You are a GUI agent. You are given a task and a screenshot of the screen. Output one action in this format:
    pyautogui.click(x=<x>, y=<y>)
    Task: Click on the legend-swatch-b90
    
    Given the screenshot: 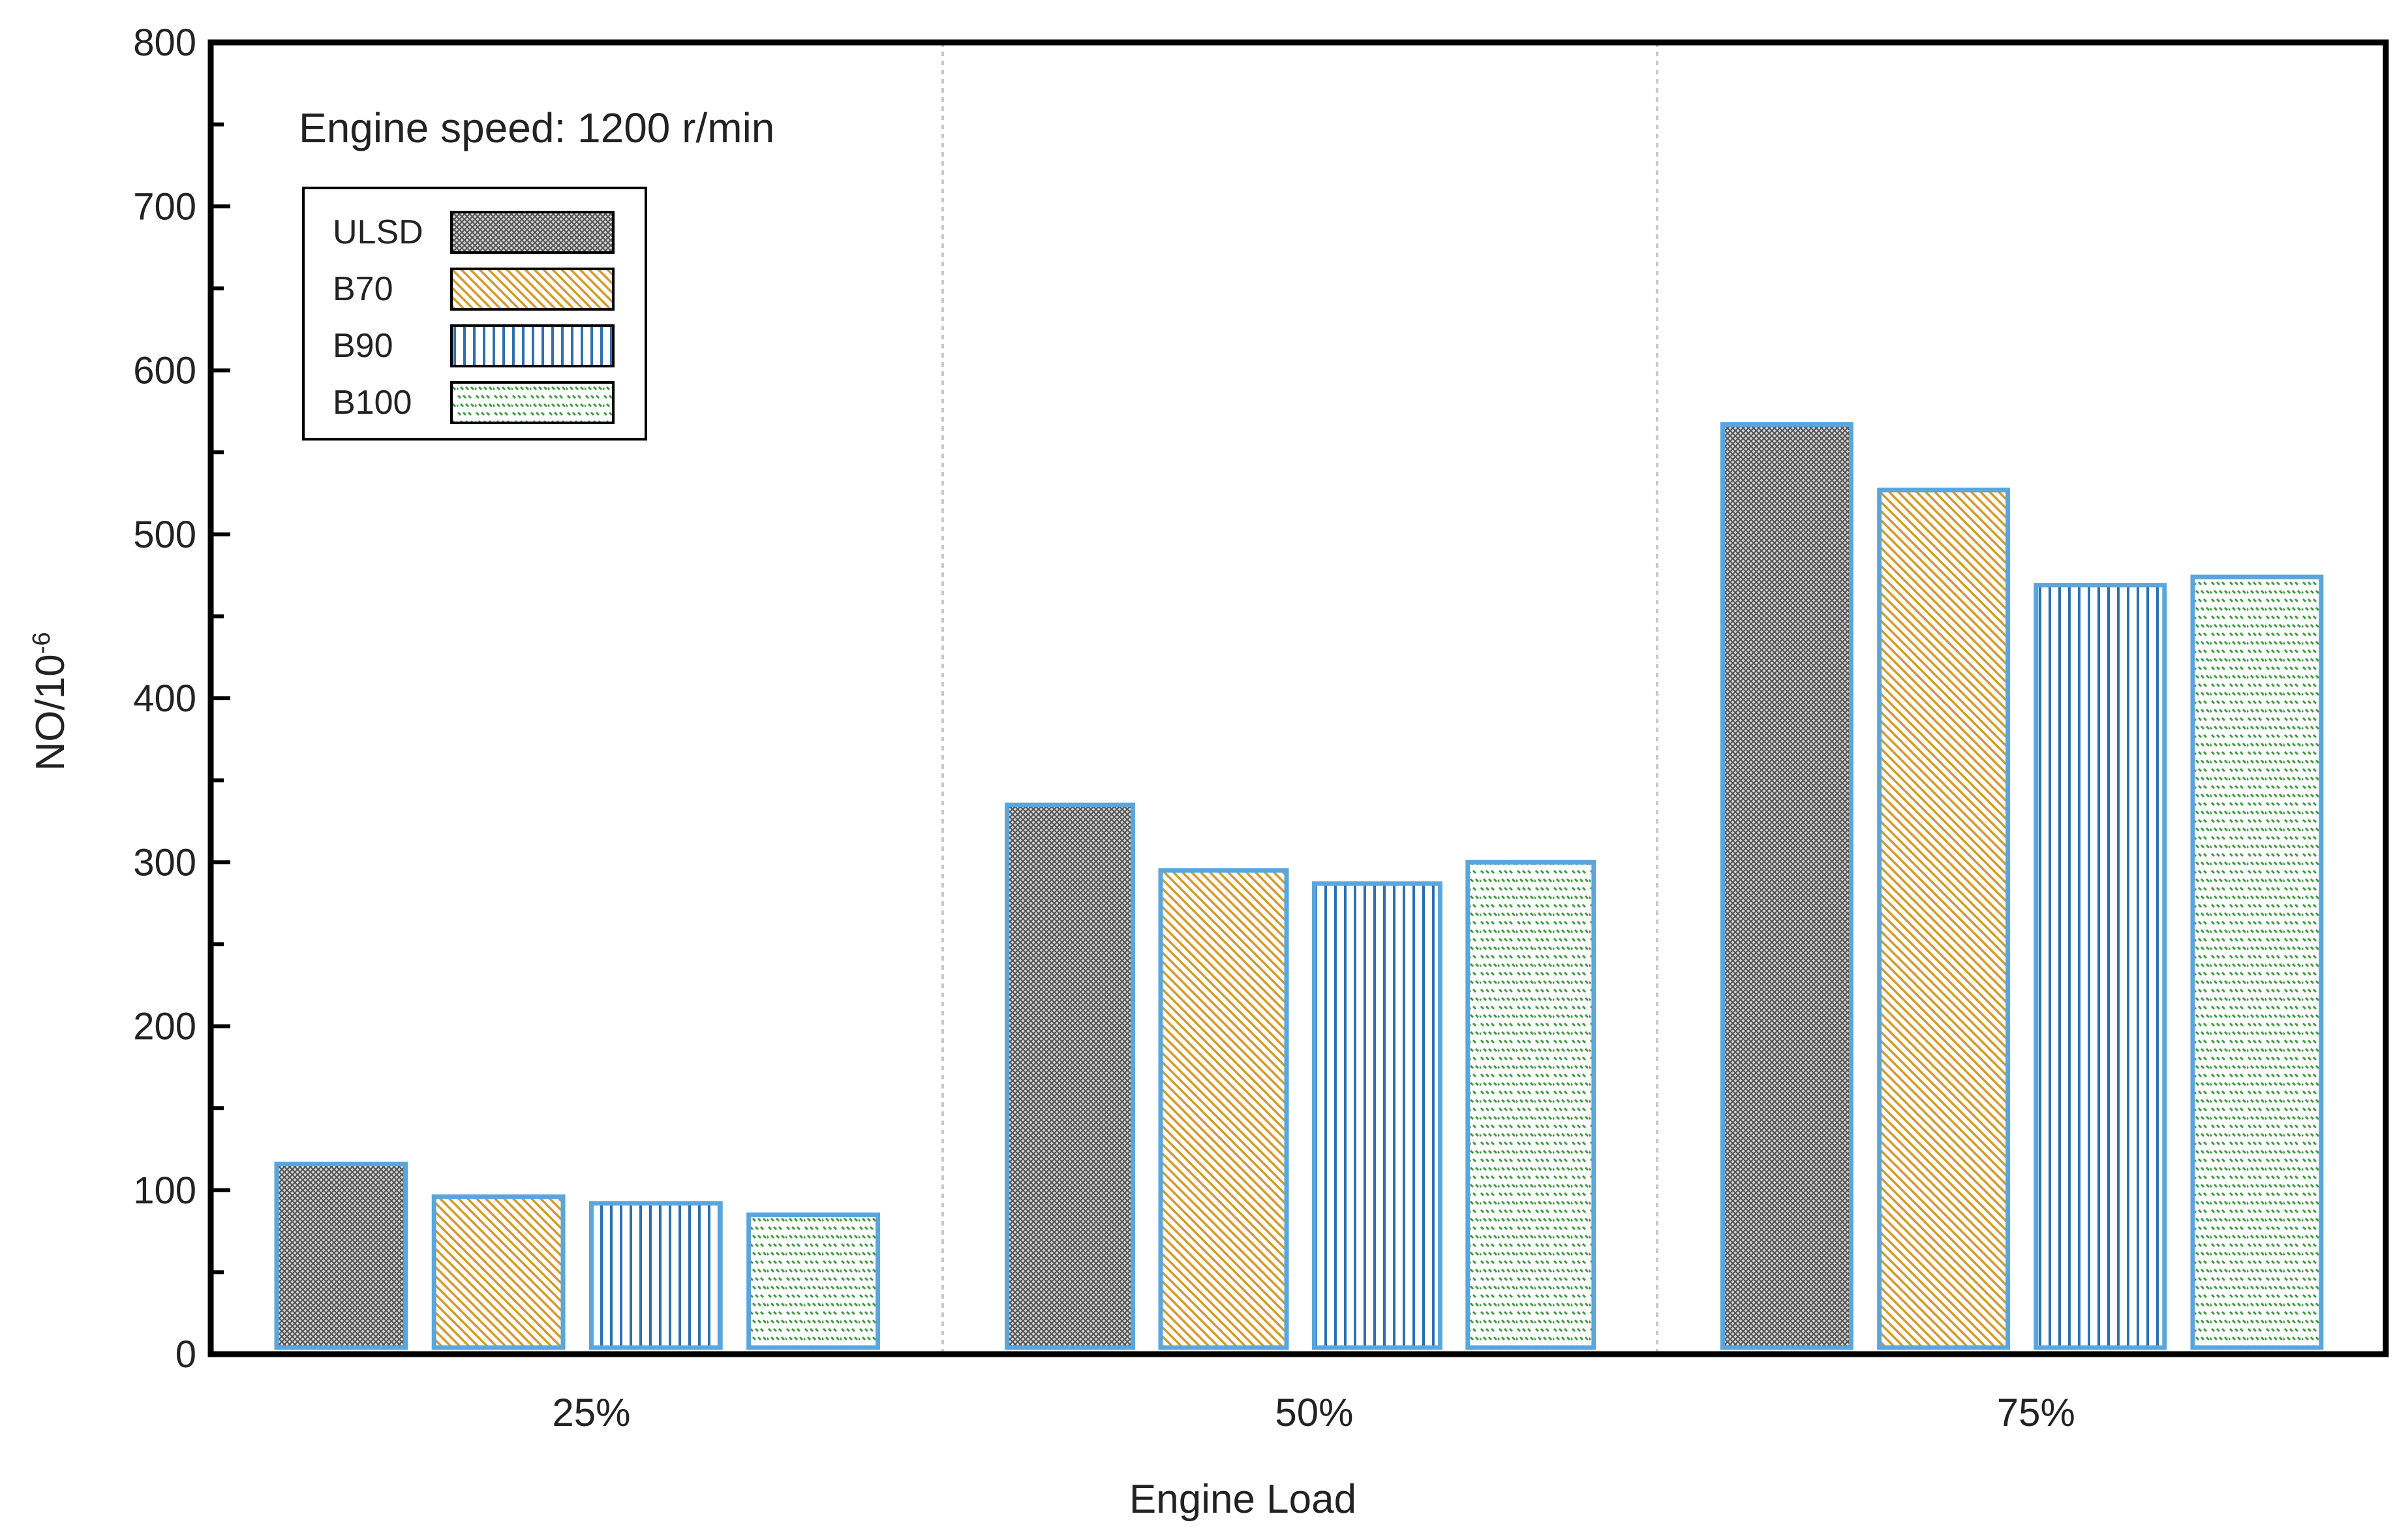 What is the action you would take?
    pyautogui.click(x=532, y=345)
    